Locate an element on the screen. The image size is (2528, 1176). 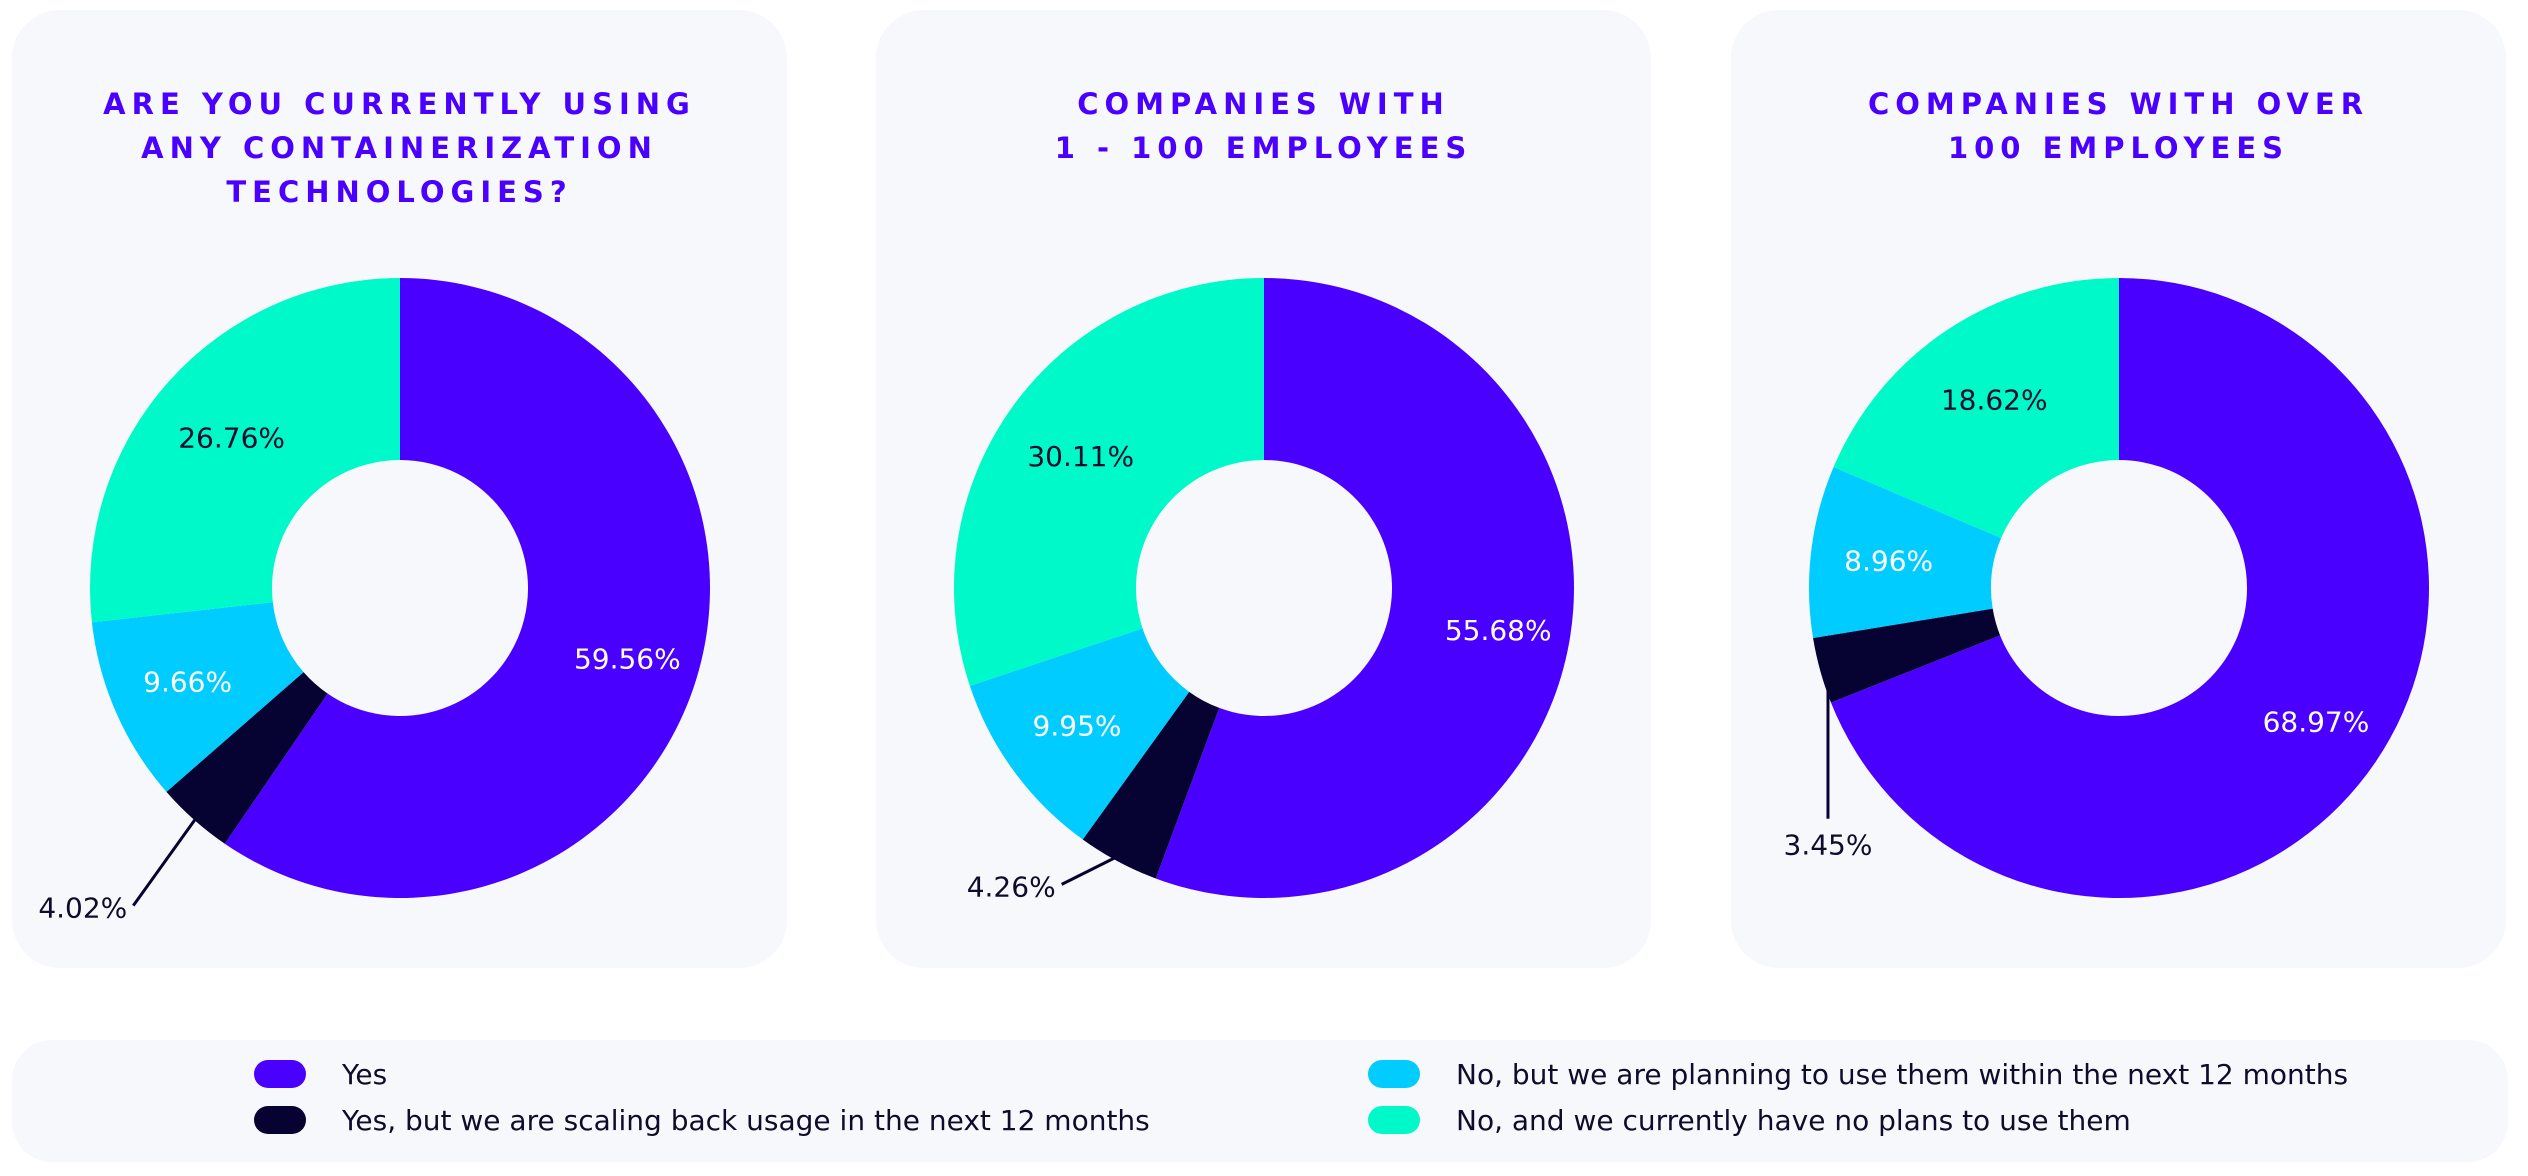
data-label-planning: 8.96% is located at coordinates (1888, 560).